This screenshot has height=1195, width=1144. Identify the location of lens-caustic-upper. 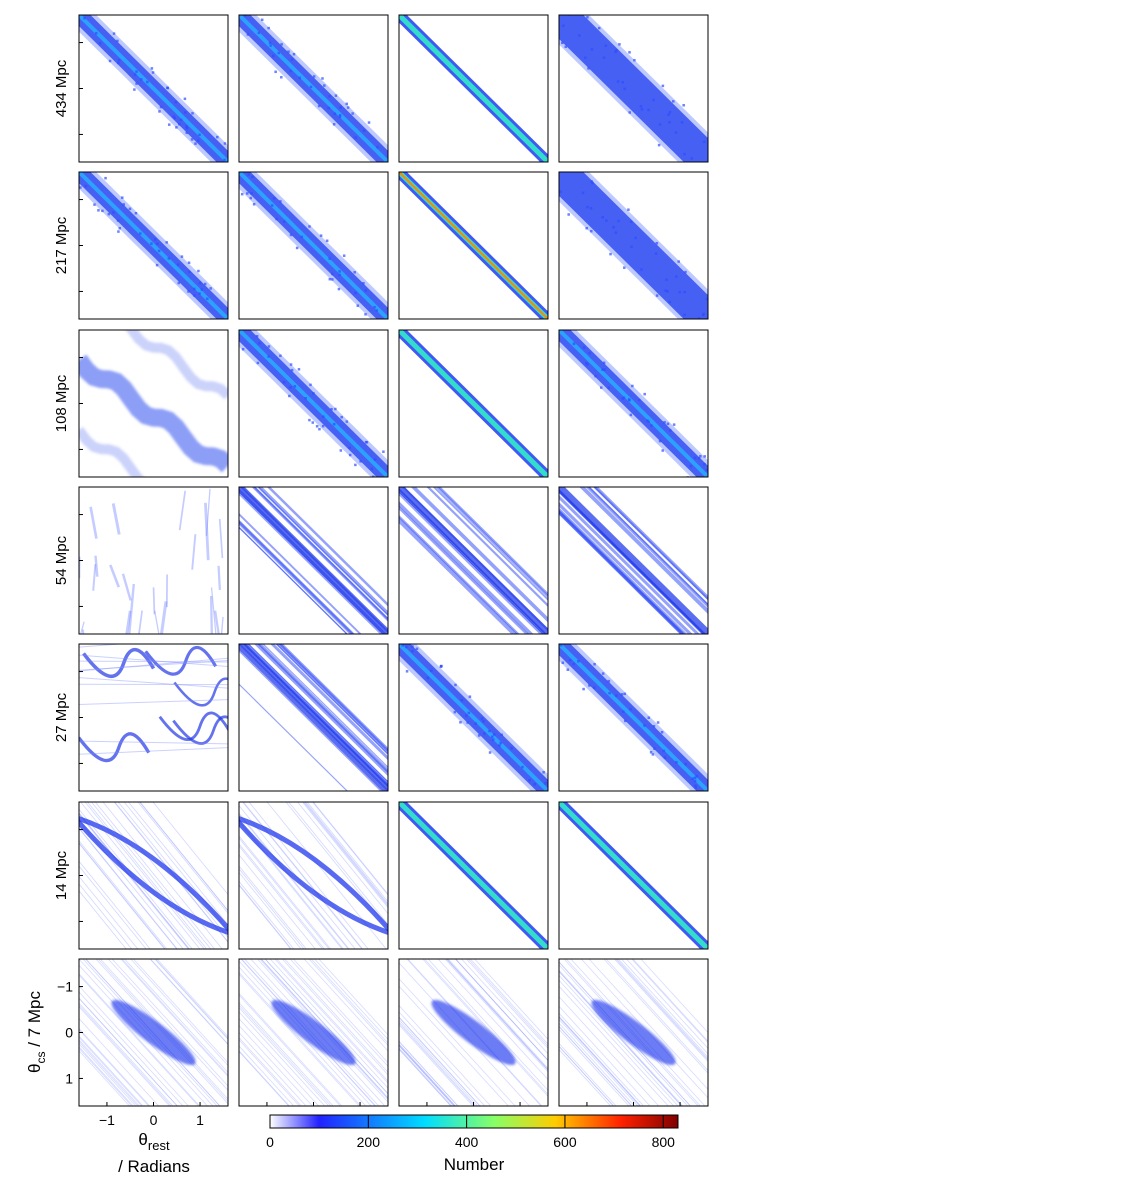
(153, 874).